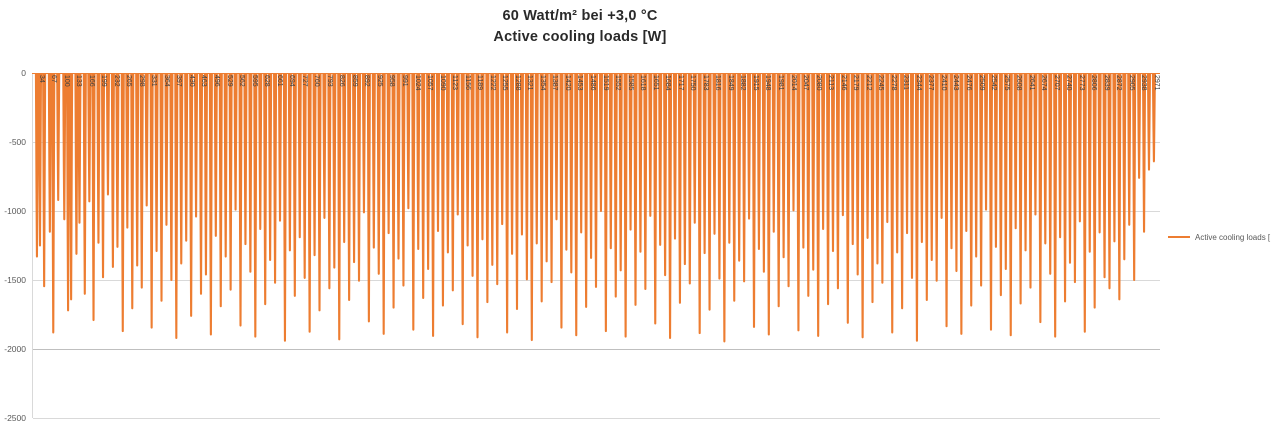  I want to click on x-axis-tick-label: 2608, so click(1019, 83).